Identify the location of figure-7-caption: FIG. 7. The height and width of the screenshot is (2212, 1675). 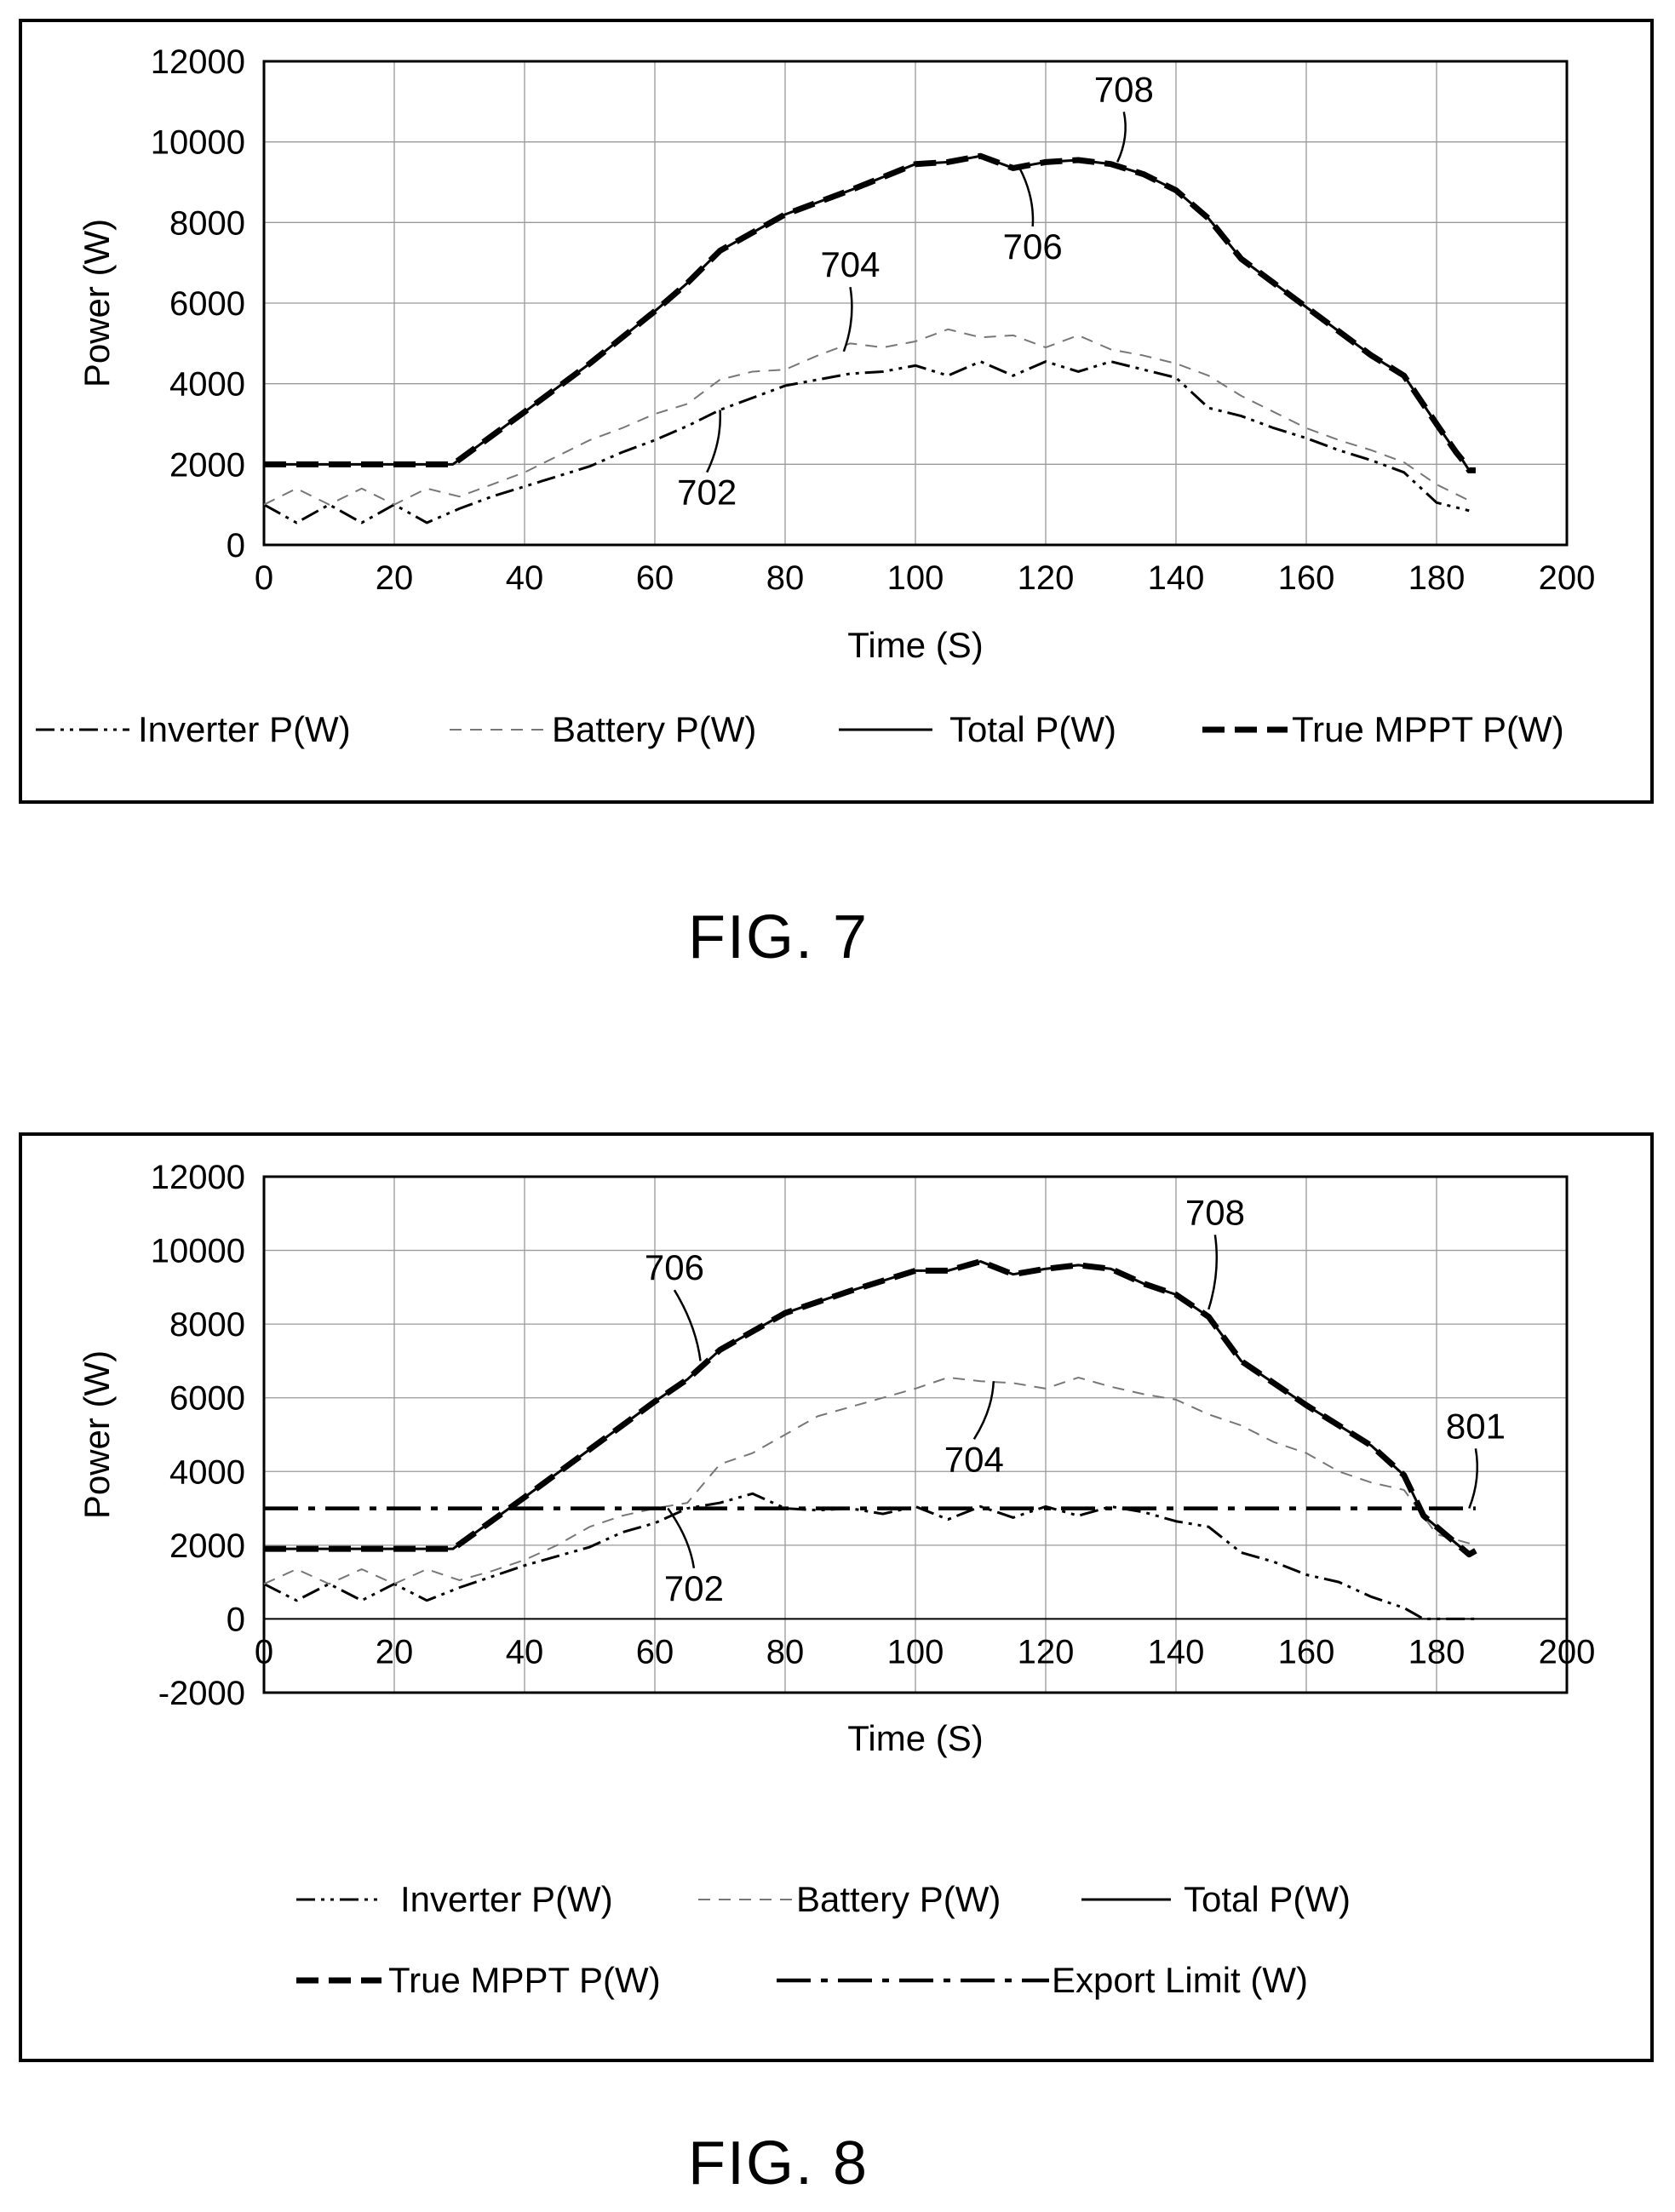
(779, 937).